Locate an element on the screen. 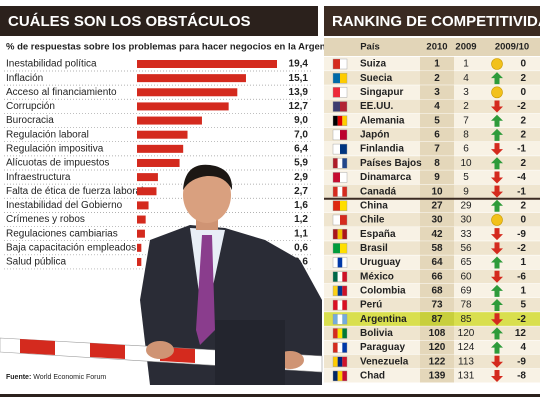 The width and height of the screenshot is (540, 405). value-label: 6,4 is located at coordinates (301, 148).